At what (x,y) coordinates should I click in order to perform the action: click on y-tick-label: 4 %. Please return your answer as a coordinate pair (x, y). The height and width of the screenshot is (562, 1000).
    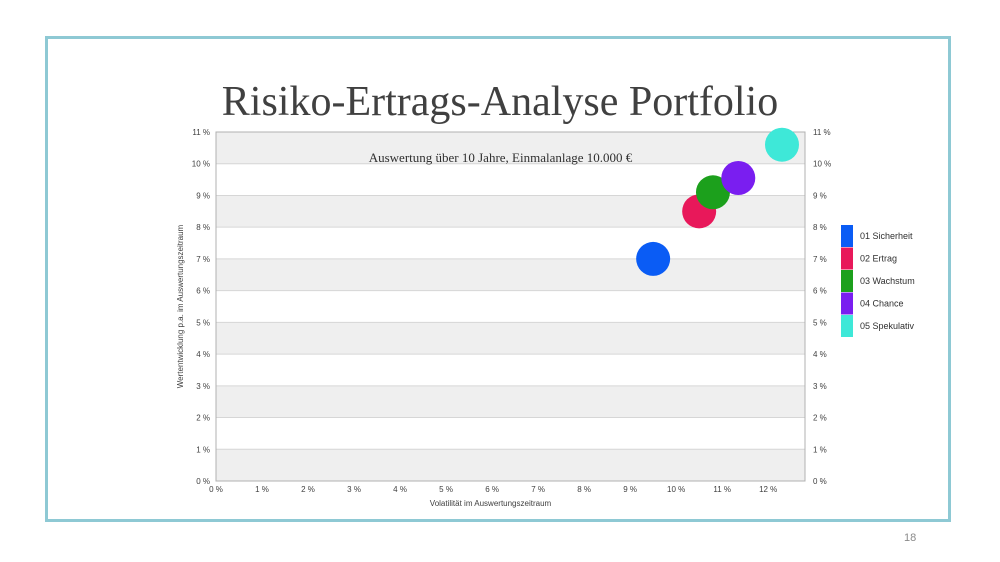
    Looking at the image, I should click on (203, 354).